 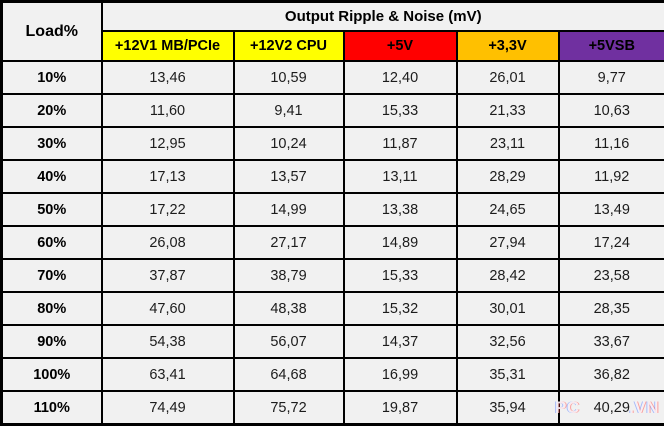 What do you see at coordinates (610, 243) in the screenshot?
I see `value-cell: 17,24` at bounding box center [610, 243].